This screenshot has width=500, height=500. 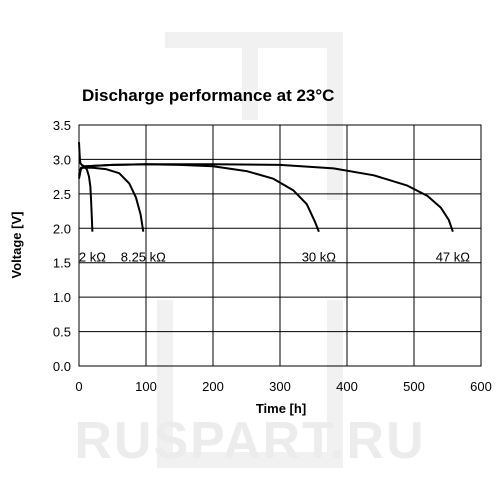 What do you see at coordinates (62, 125) in the screenshot?
I see `y-tick-label: 3.5` at bounding box center [62, 125].